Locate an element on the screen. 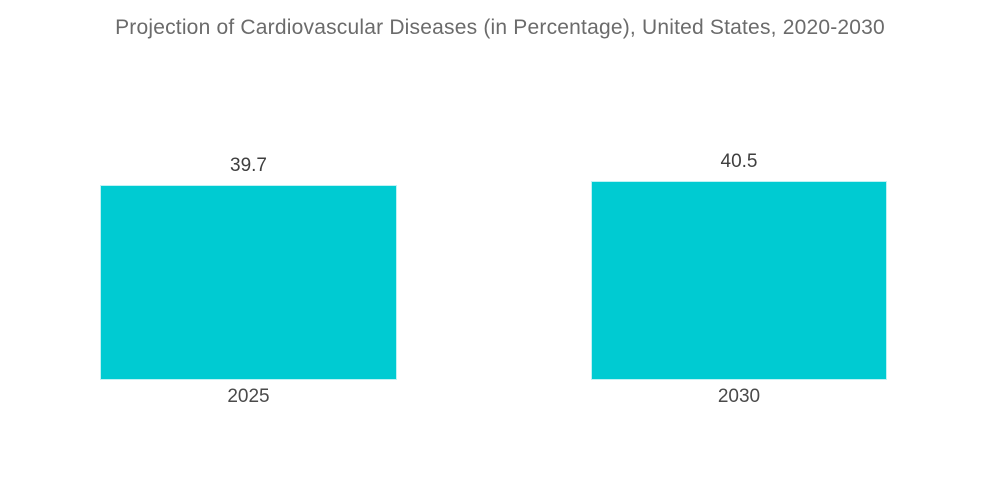 This screenshot has width=1000, height=504. bar-group-2030: 40.5 2030 is located at coordinates (739, 279).